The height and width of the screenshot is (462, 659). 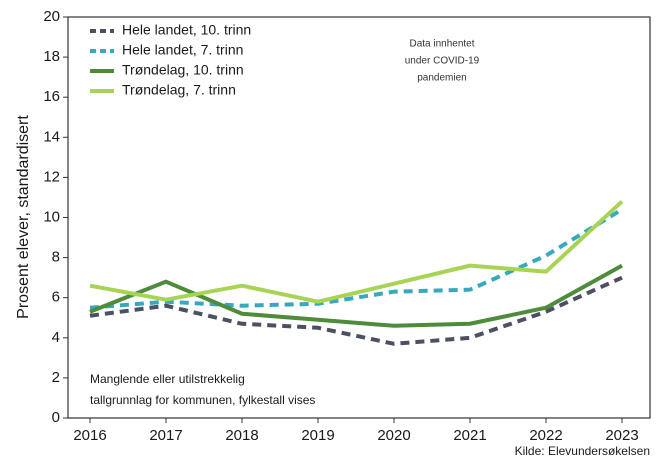 I want to click on y-tick-label: 20, so click(x=51, y=16).